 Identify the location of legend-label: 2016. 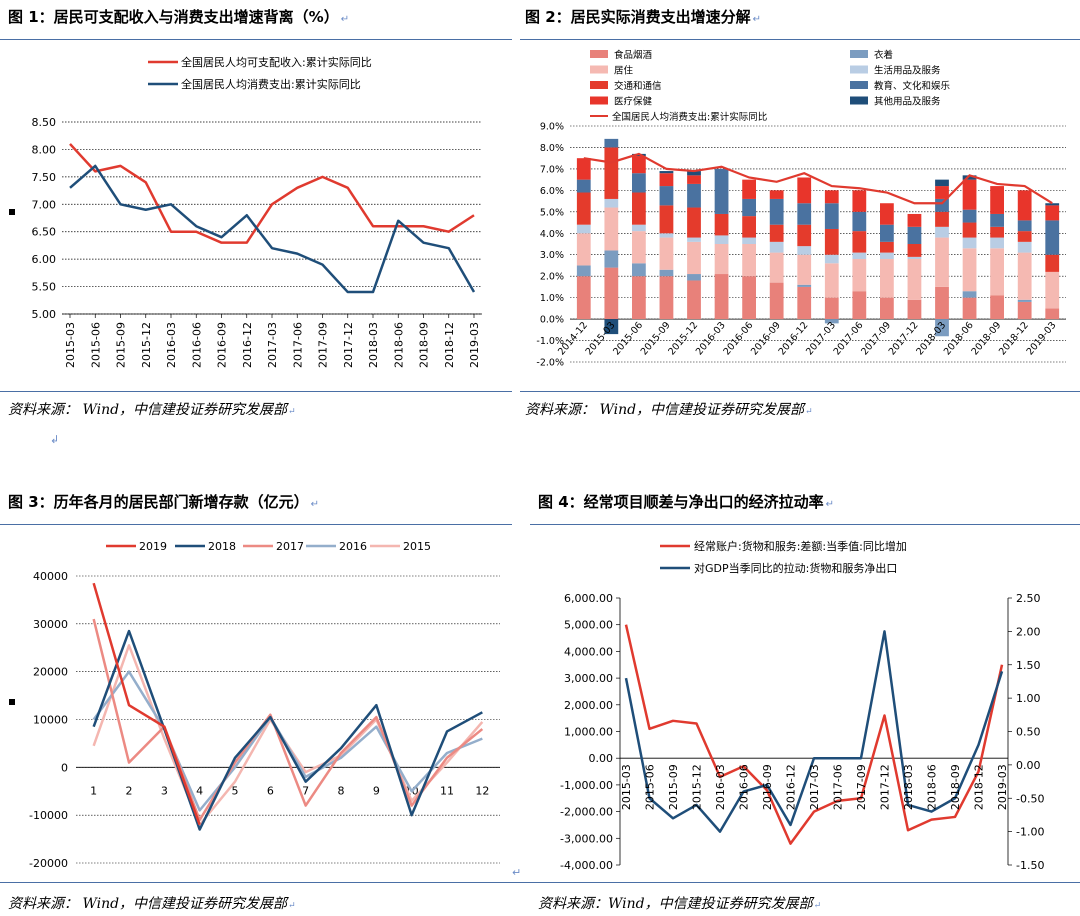
(353, 546).